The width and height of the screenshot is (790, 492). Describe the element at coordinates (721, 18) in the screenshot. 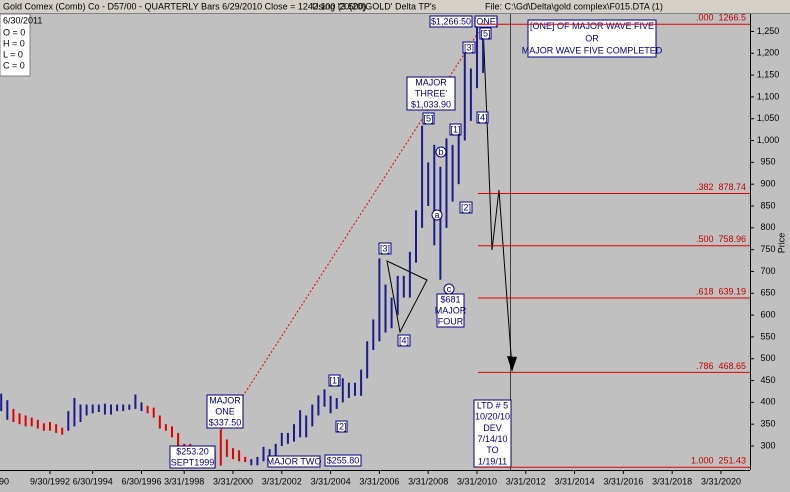

I see `fib-label: .000 1266.5` at that location.